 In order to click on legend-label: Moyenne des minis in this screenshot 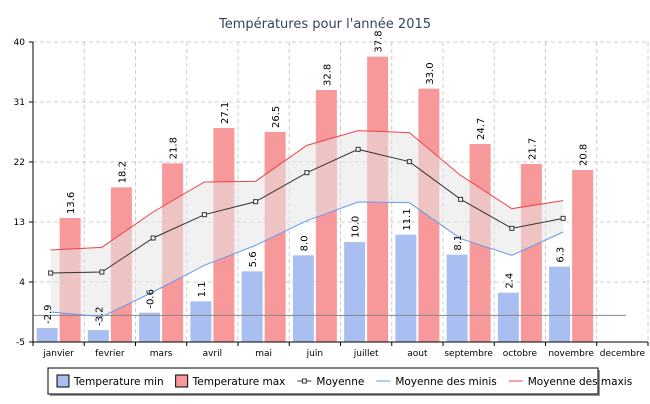, I will do `click(445, 382)`.